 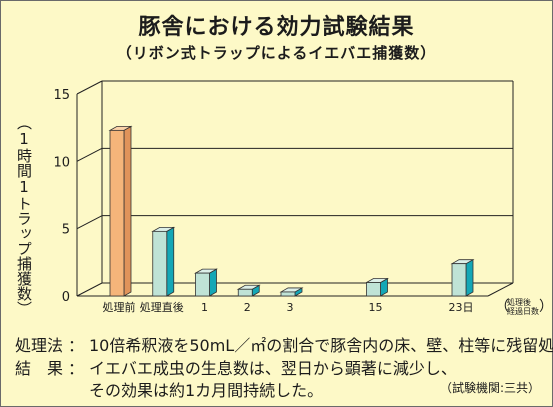 I want to click on x-tick-label: 15, so click(x=376, y=307).